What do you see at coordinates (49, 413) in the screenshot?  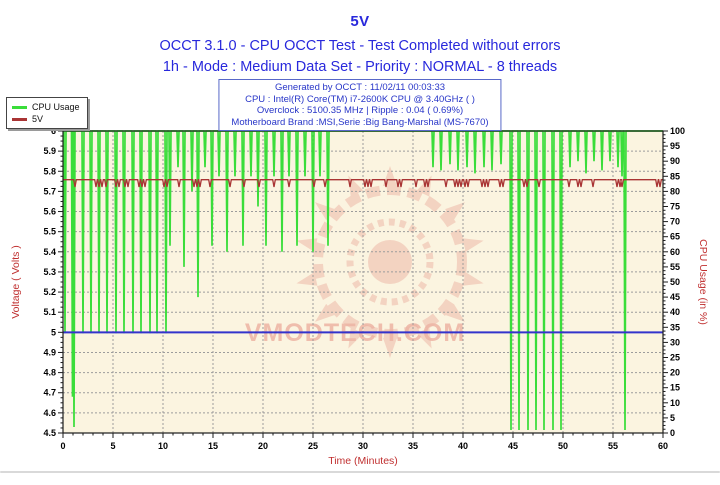 I see `svg-text: 4.6` at bounding box center [49, 413].